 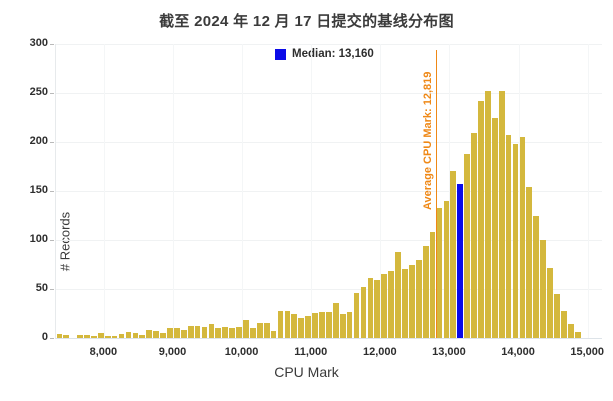 I want to click on y-tick-label: 300, so click(x=38, y=43).